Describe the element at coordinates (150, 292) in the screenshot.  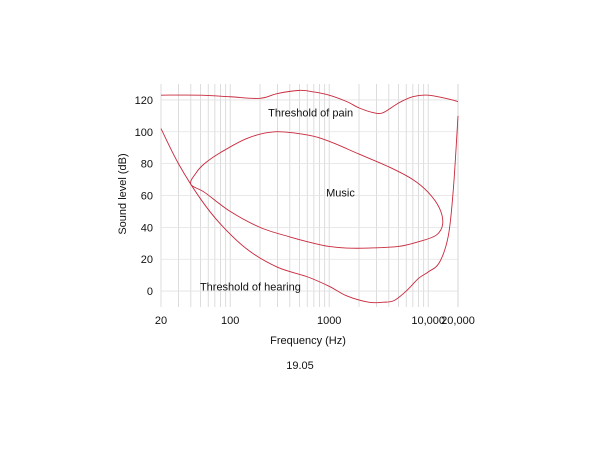
I see `y-tick-label: 0` at that location.